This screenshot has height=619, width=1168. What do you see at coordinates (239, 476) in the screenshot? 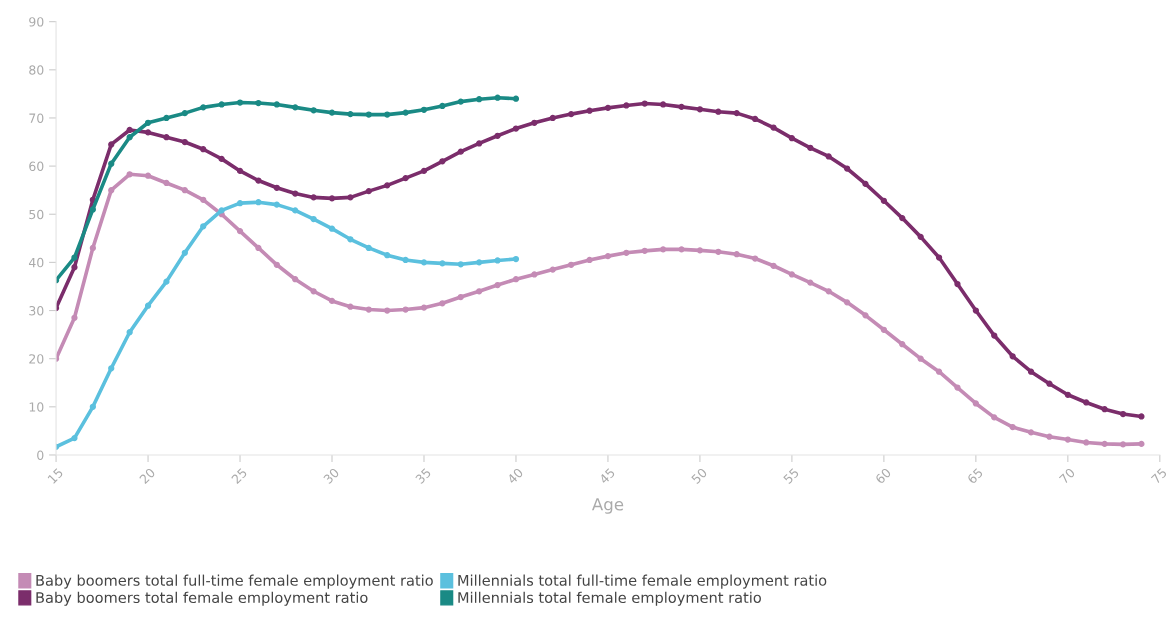
I see `x-tick-label: 25` at bounding box center [239, 476].